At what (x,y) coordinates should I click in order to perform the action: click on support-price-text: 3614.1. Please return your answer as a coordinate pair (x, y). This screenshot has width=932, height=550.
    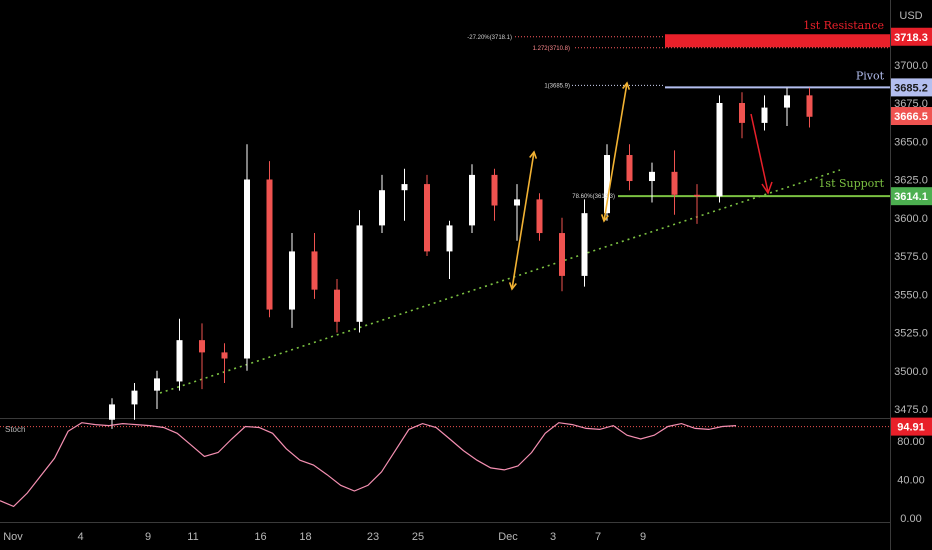
    Looking at the image, I should click on (911, 197).